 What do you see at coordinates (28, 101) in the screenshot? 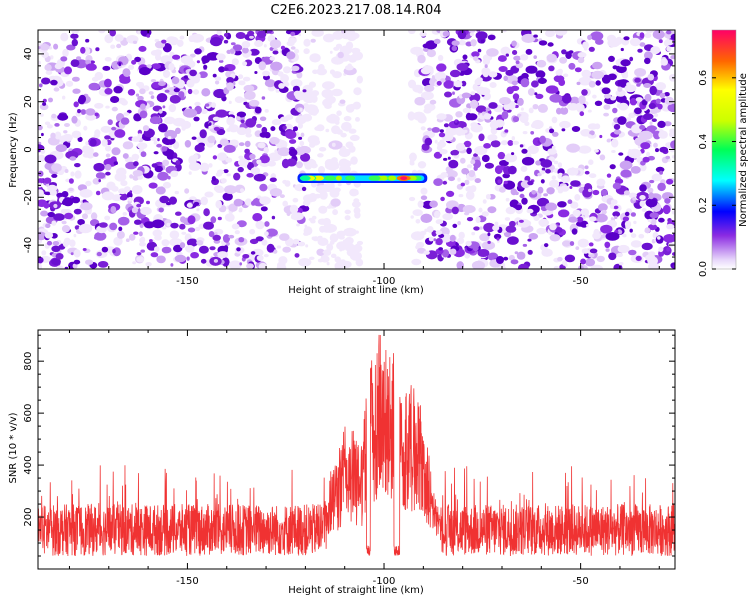
I see `y-tick-label: 20` at bounding box center [28, 101].